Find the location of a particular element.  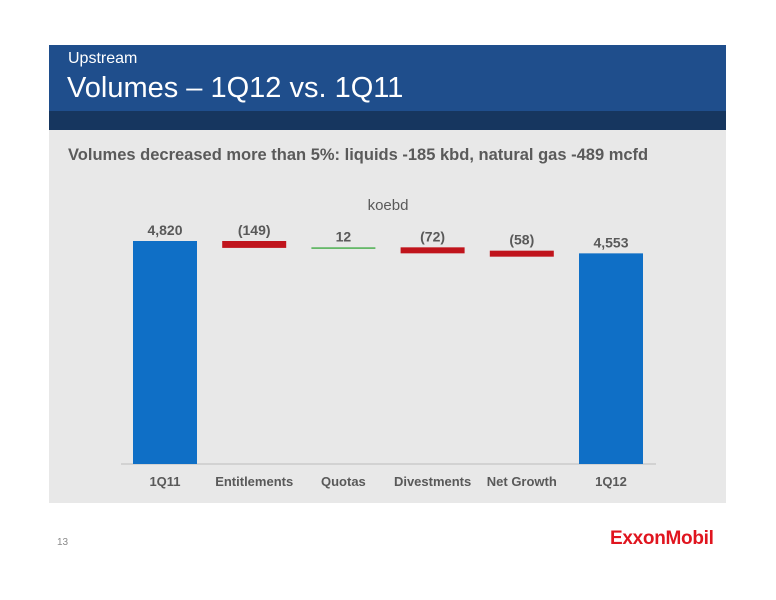

bar-divestments is located at coordinates (432, 250).